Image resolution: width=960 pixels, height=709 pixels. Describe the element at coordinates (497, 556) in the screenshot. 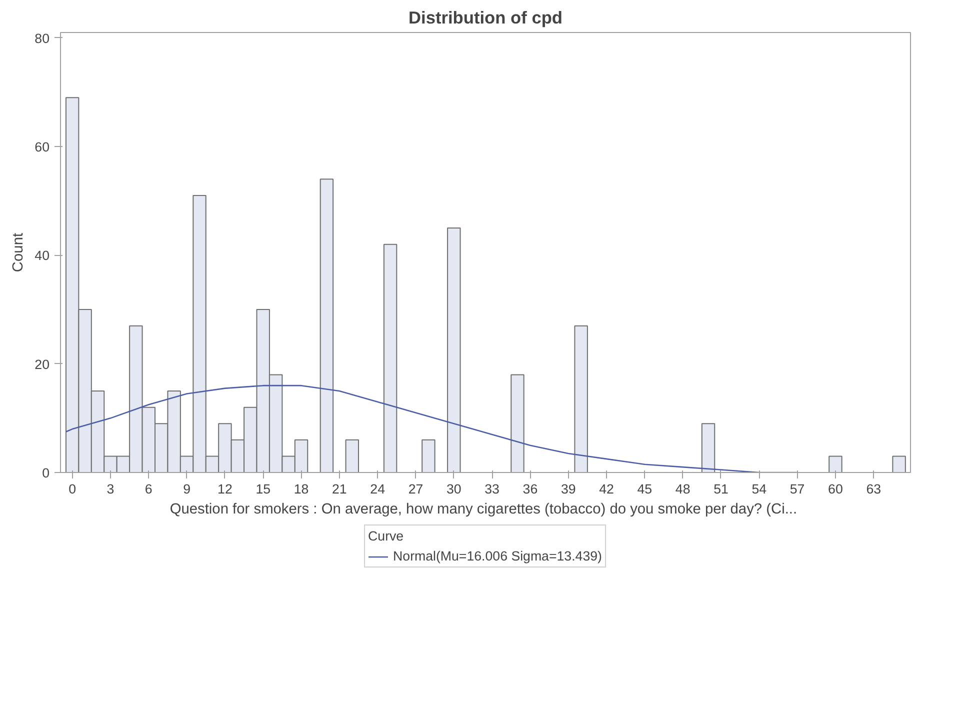

I see `legend-label: Normal(Mu=16.006 Sigma=13.439)` at that location.